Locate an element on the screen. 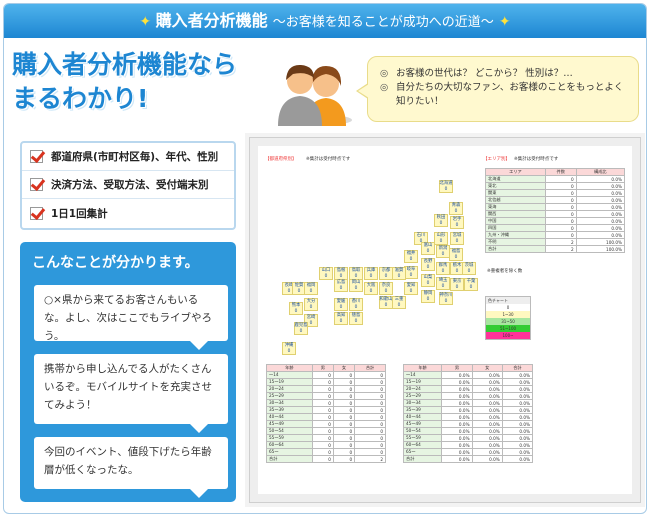 The height and width of the screenshot is (517, 650). table-row: 65～ 0.0% 0.0% 0.0% is located at coordinates (468, 452).